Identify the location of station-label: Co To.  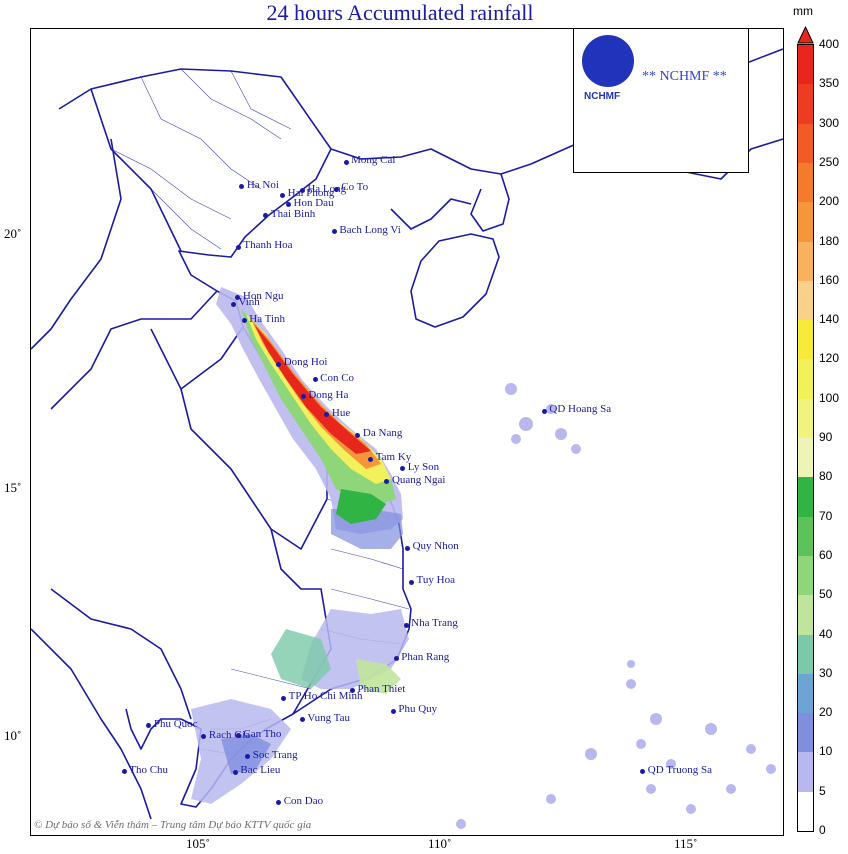
(355, 187).